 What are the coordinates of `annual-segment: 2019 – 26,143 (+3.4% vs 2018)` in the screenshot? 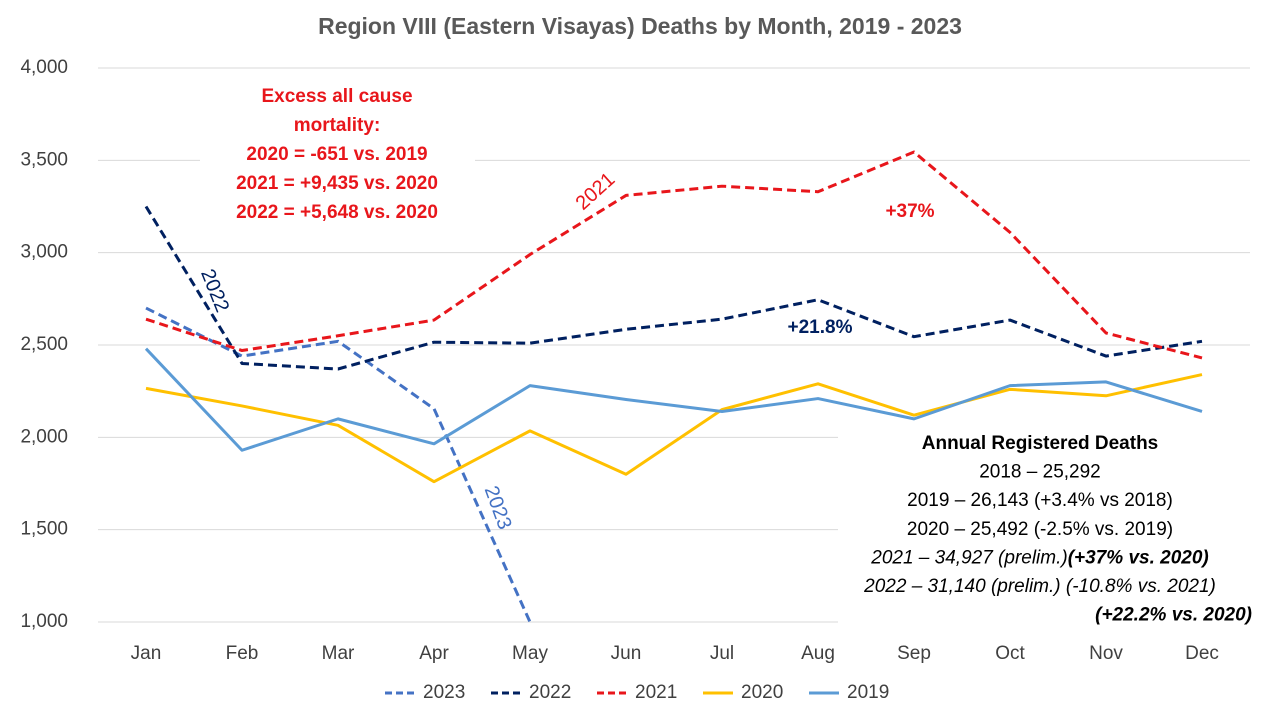 It's located at (1040, 500).